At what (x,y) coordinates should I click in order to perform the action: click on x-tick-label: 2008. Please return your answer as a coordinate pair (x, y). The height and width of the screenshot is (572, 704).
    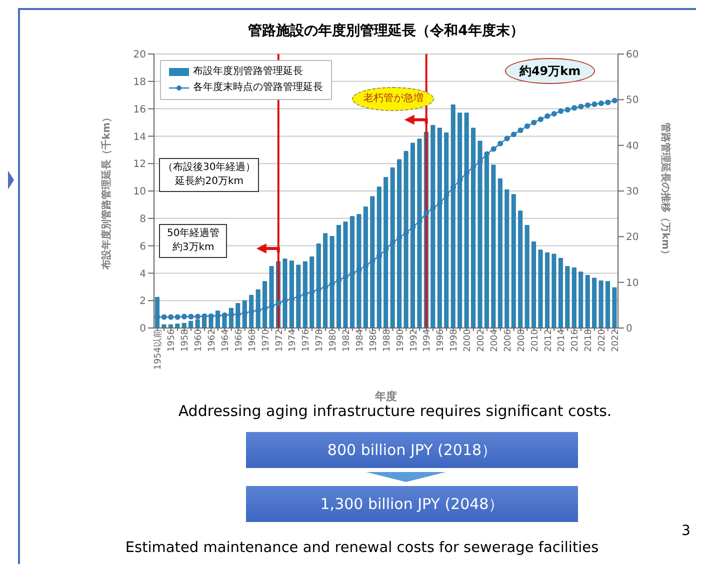
    Looking at the image, I should click on (521, 340).